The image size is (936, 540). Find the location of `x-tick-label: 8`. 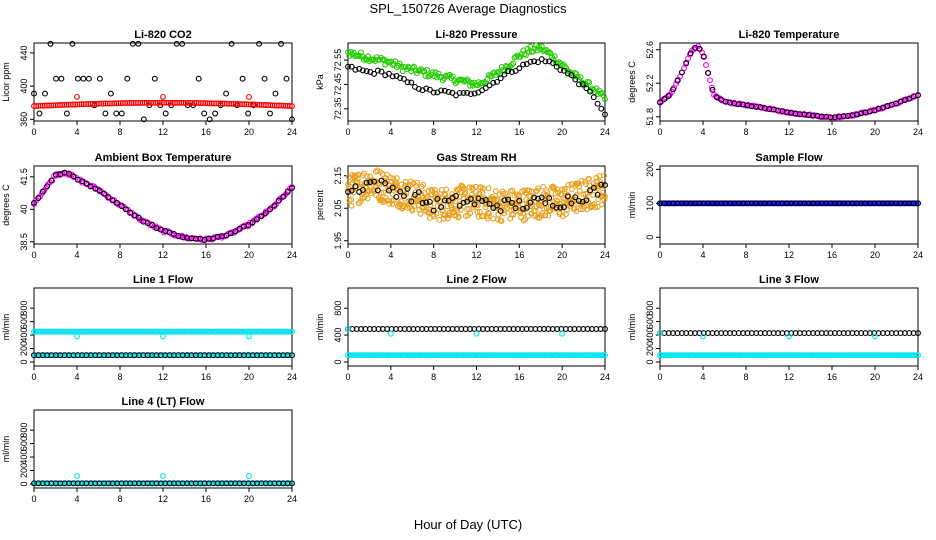

x-tick-label: 8 is located at coordinates (119, 132).